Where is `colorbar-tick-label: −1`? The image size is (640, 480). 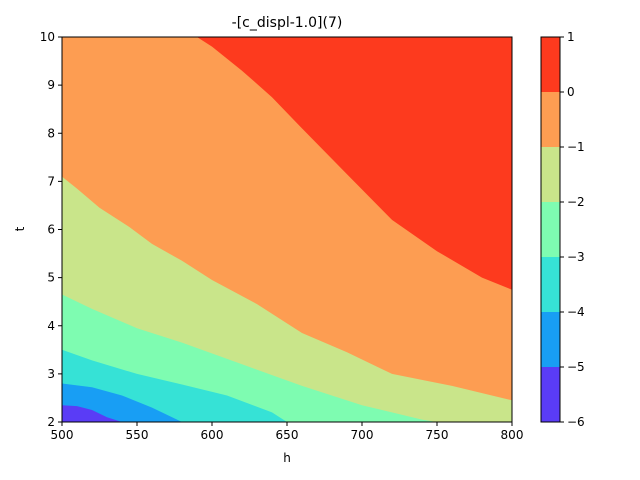 colorbar-tick-label: −1 is located at coordinates (576, 147).